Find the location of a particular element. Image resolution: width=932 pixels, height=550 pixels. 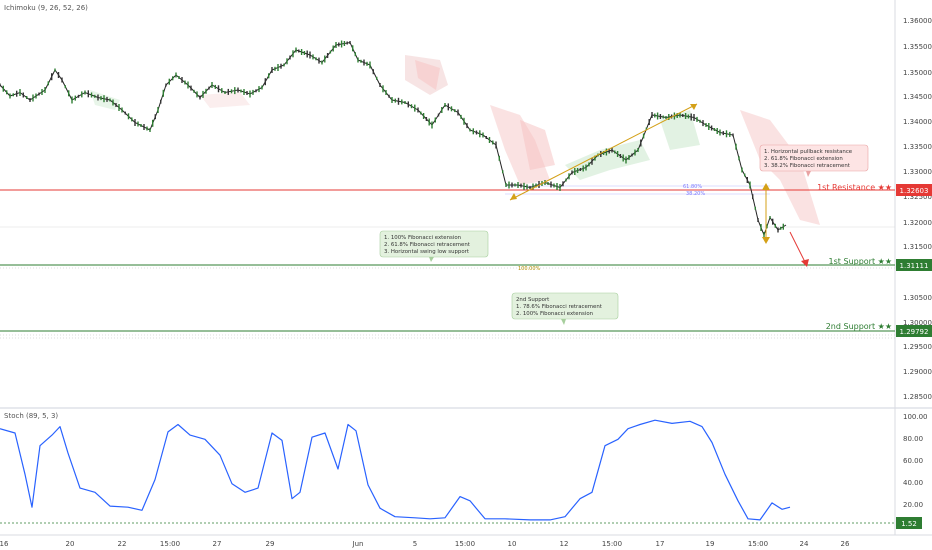

support1-note-line-2: 2. 61.8% Fibonacci retracement is located at coordinates (427, 245).